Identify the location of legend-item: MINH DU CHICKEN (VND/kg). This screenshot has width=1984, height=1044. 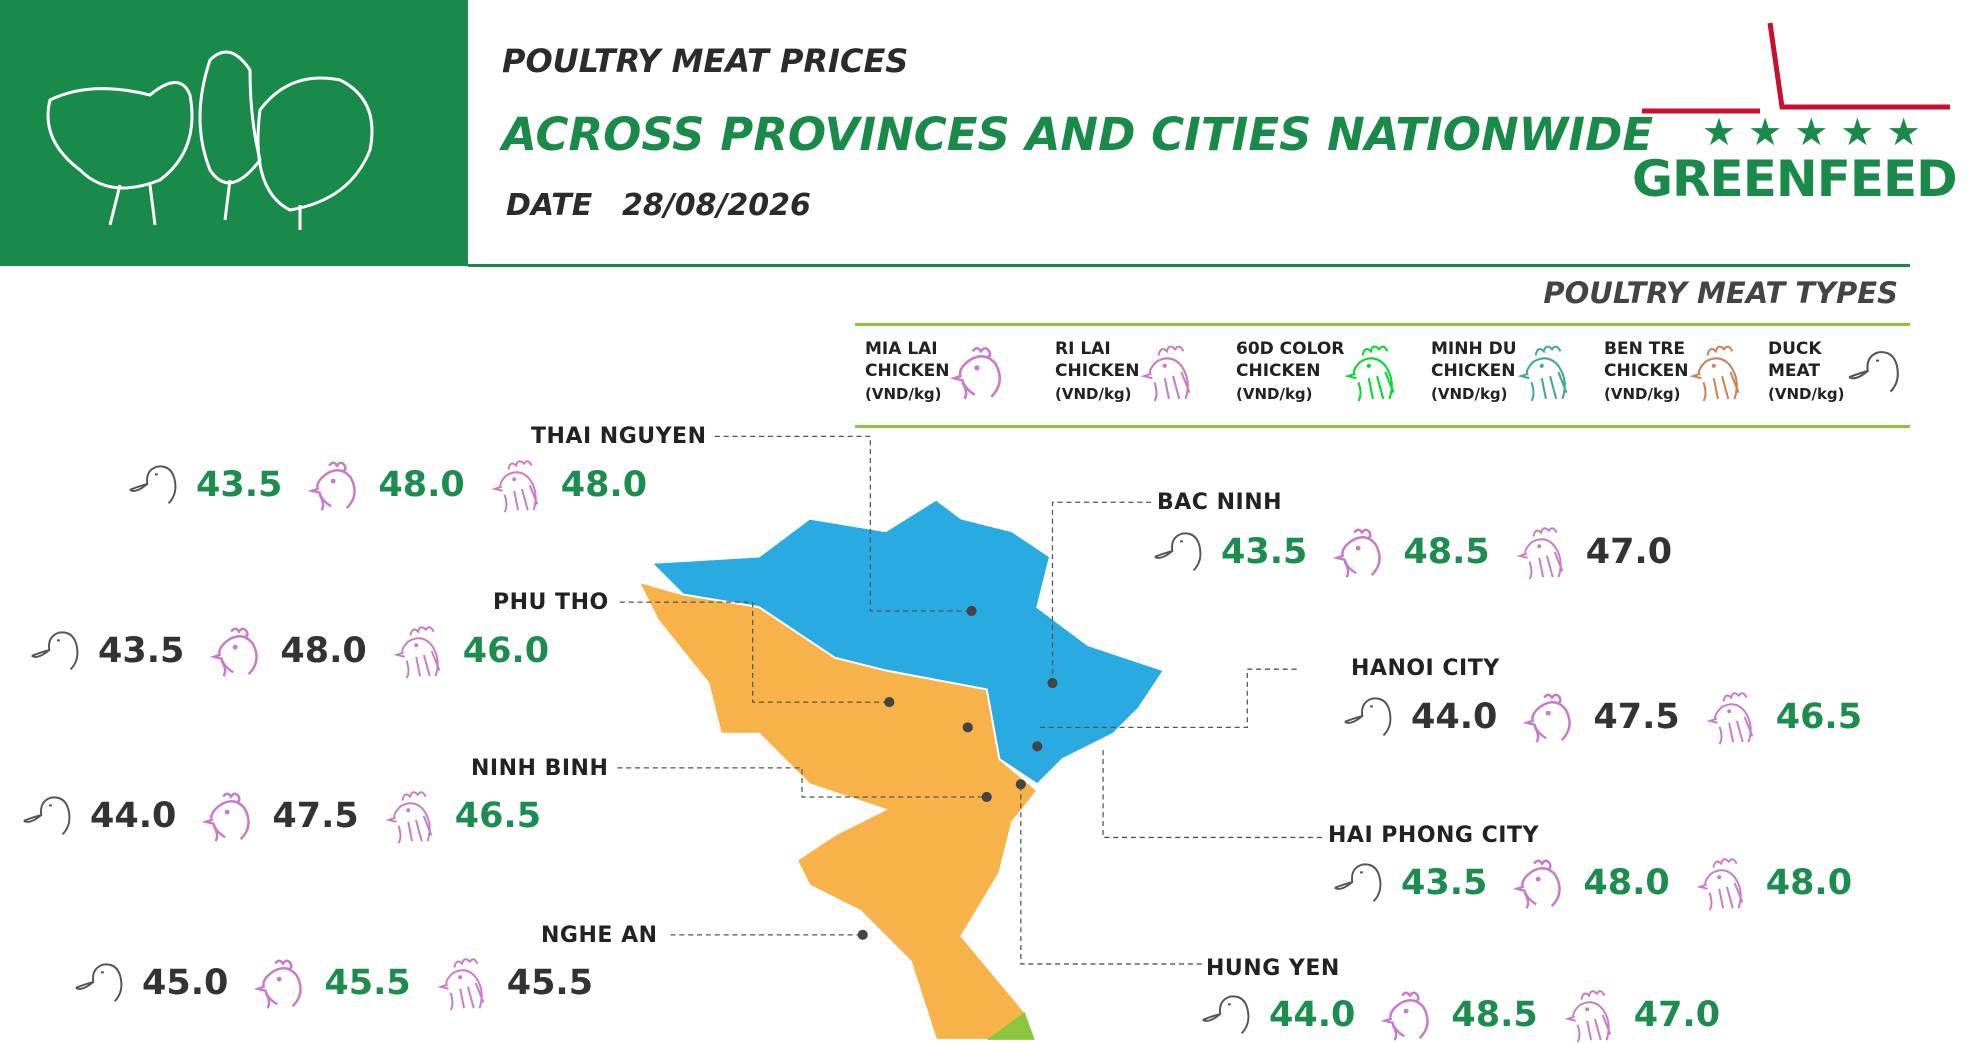
(1505, 372).